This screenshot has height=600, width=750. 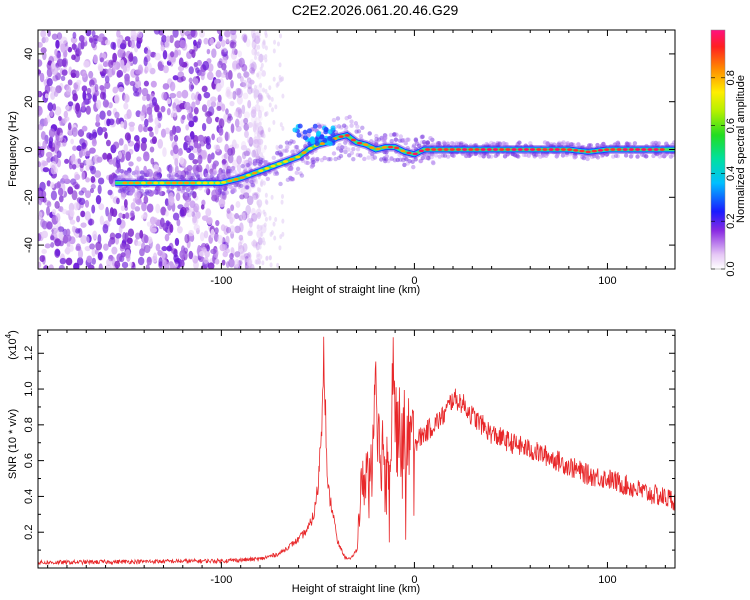 What do you see at coordinates (11, 345) in the screenshot?
I see `snr-y-multiplier: (x104)` at bounding box center [11, 345].